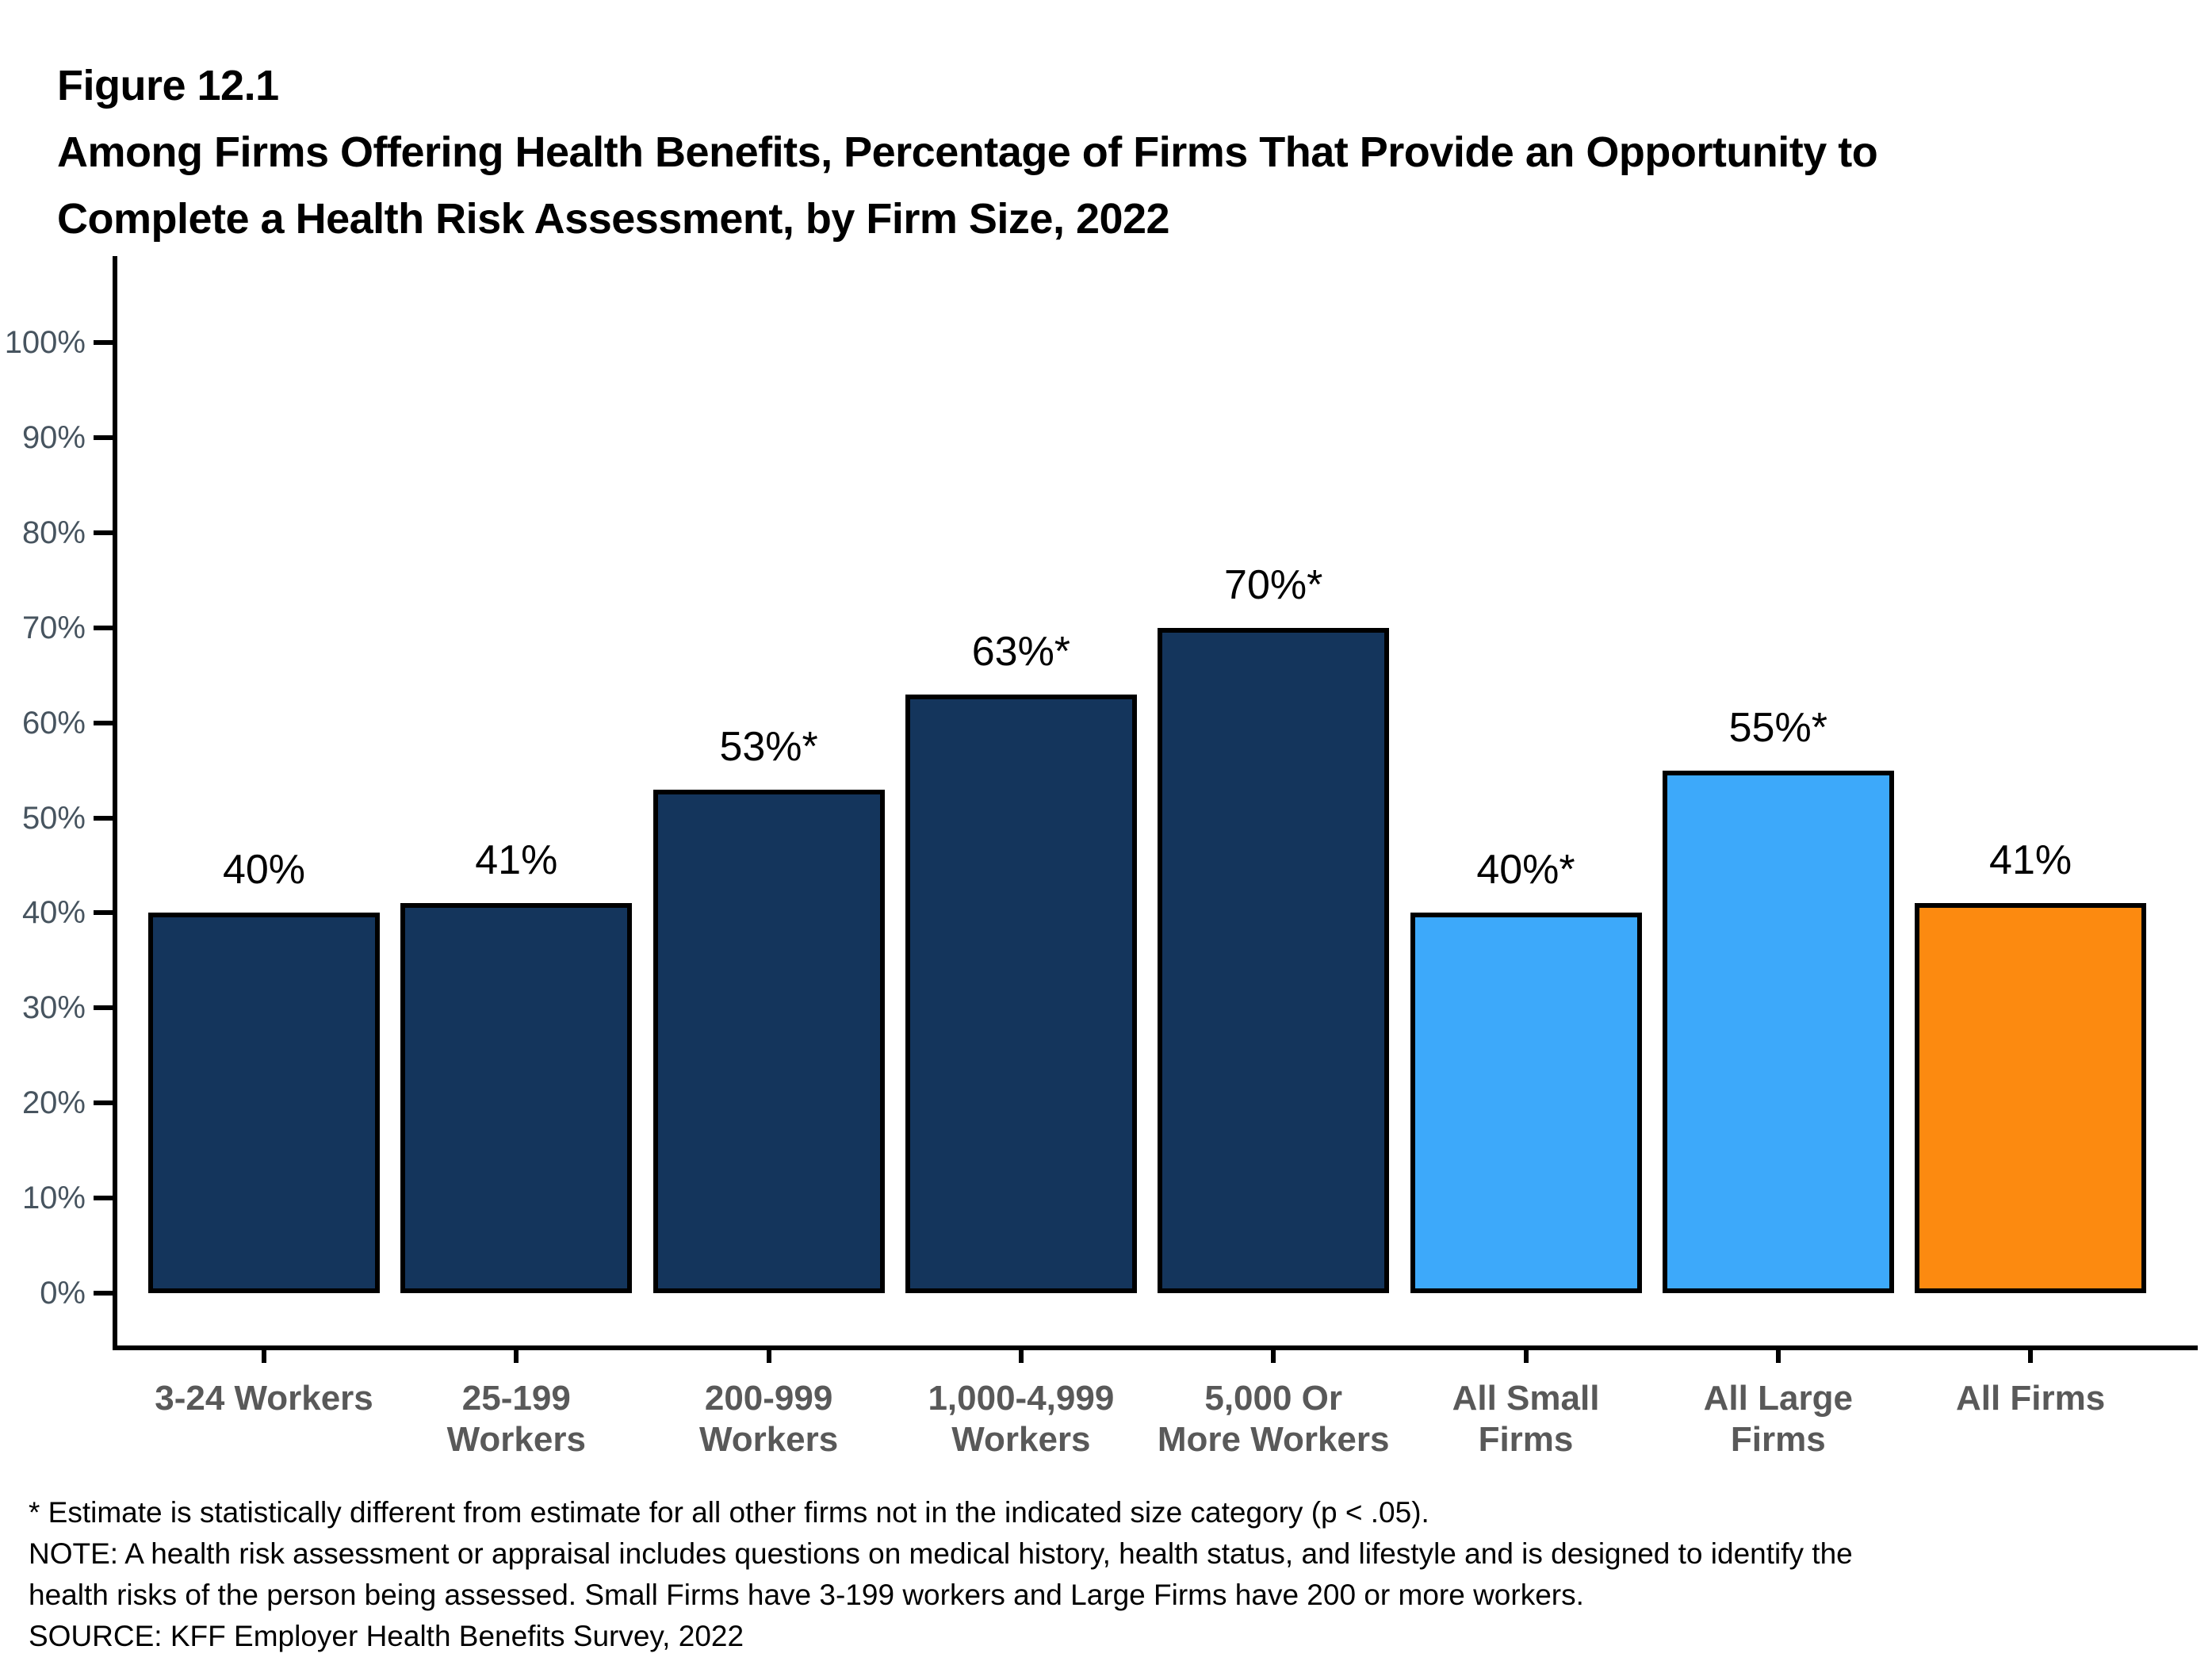 This screenshot has height=1665, width=2212. What do you see at coordinates (1274, 1419) in the screenshot?
I see `x-axis-label: 5,000 Or More Workers` at bounding box center [1274, 1419].